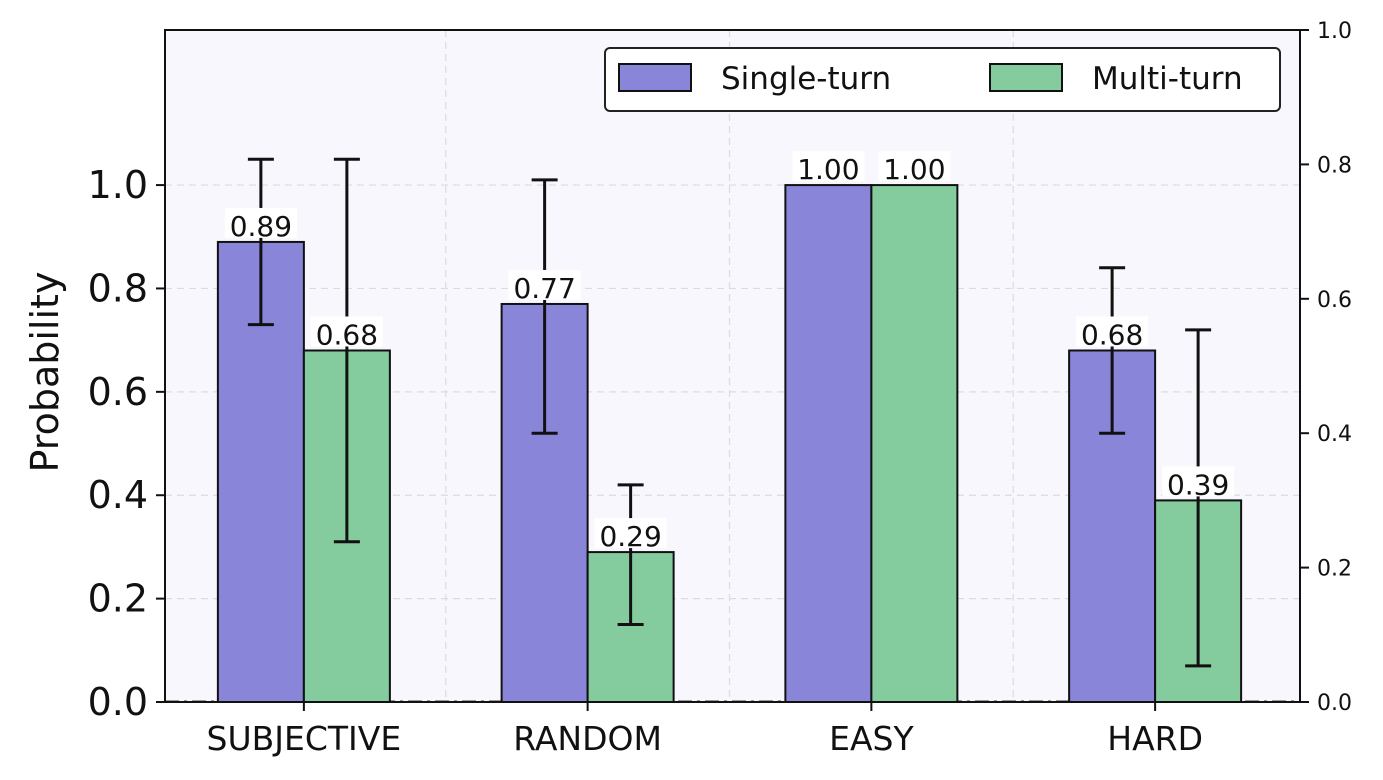 This screenshot has width=1383, height=780. Describe the element at coordinates (705, 730) in the screenshot. I see `x-axis: SUBJECTIVE RANDOM EASY HARD` at that location.